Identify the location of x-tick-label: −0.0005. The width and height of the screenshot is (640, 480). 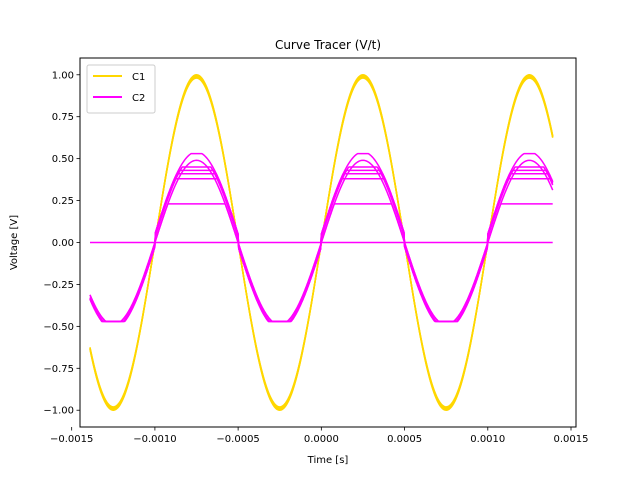
(237, 439).